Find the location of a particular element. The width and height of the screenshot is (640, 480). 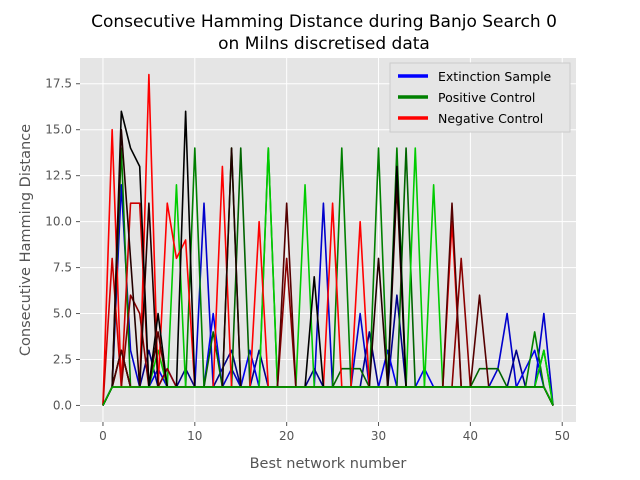

legend-label-positive-control: Positive Control is located at coordinates (486, 97).